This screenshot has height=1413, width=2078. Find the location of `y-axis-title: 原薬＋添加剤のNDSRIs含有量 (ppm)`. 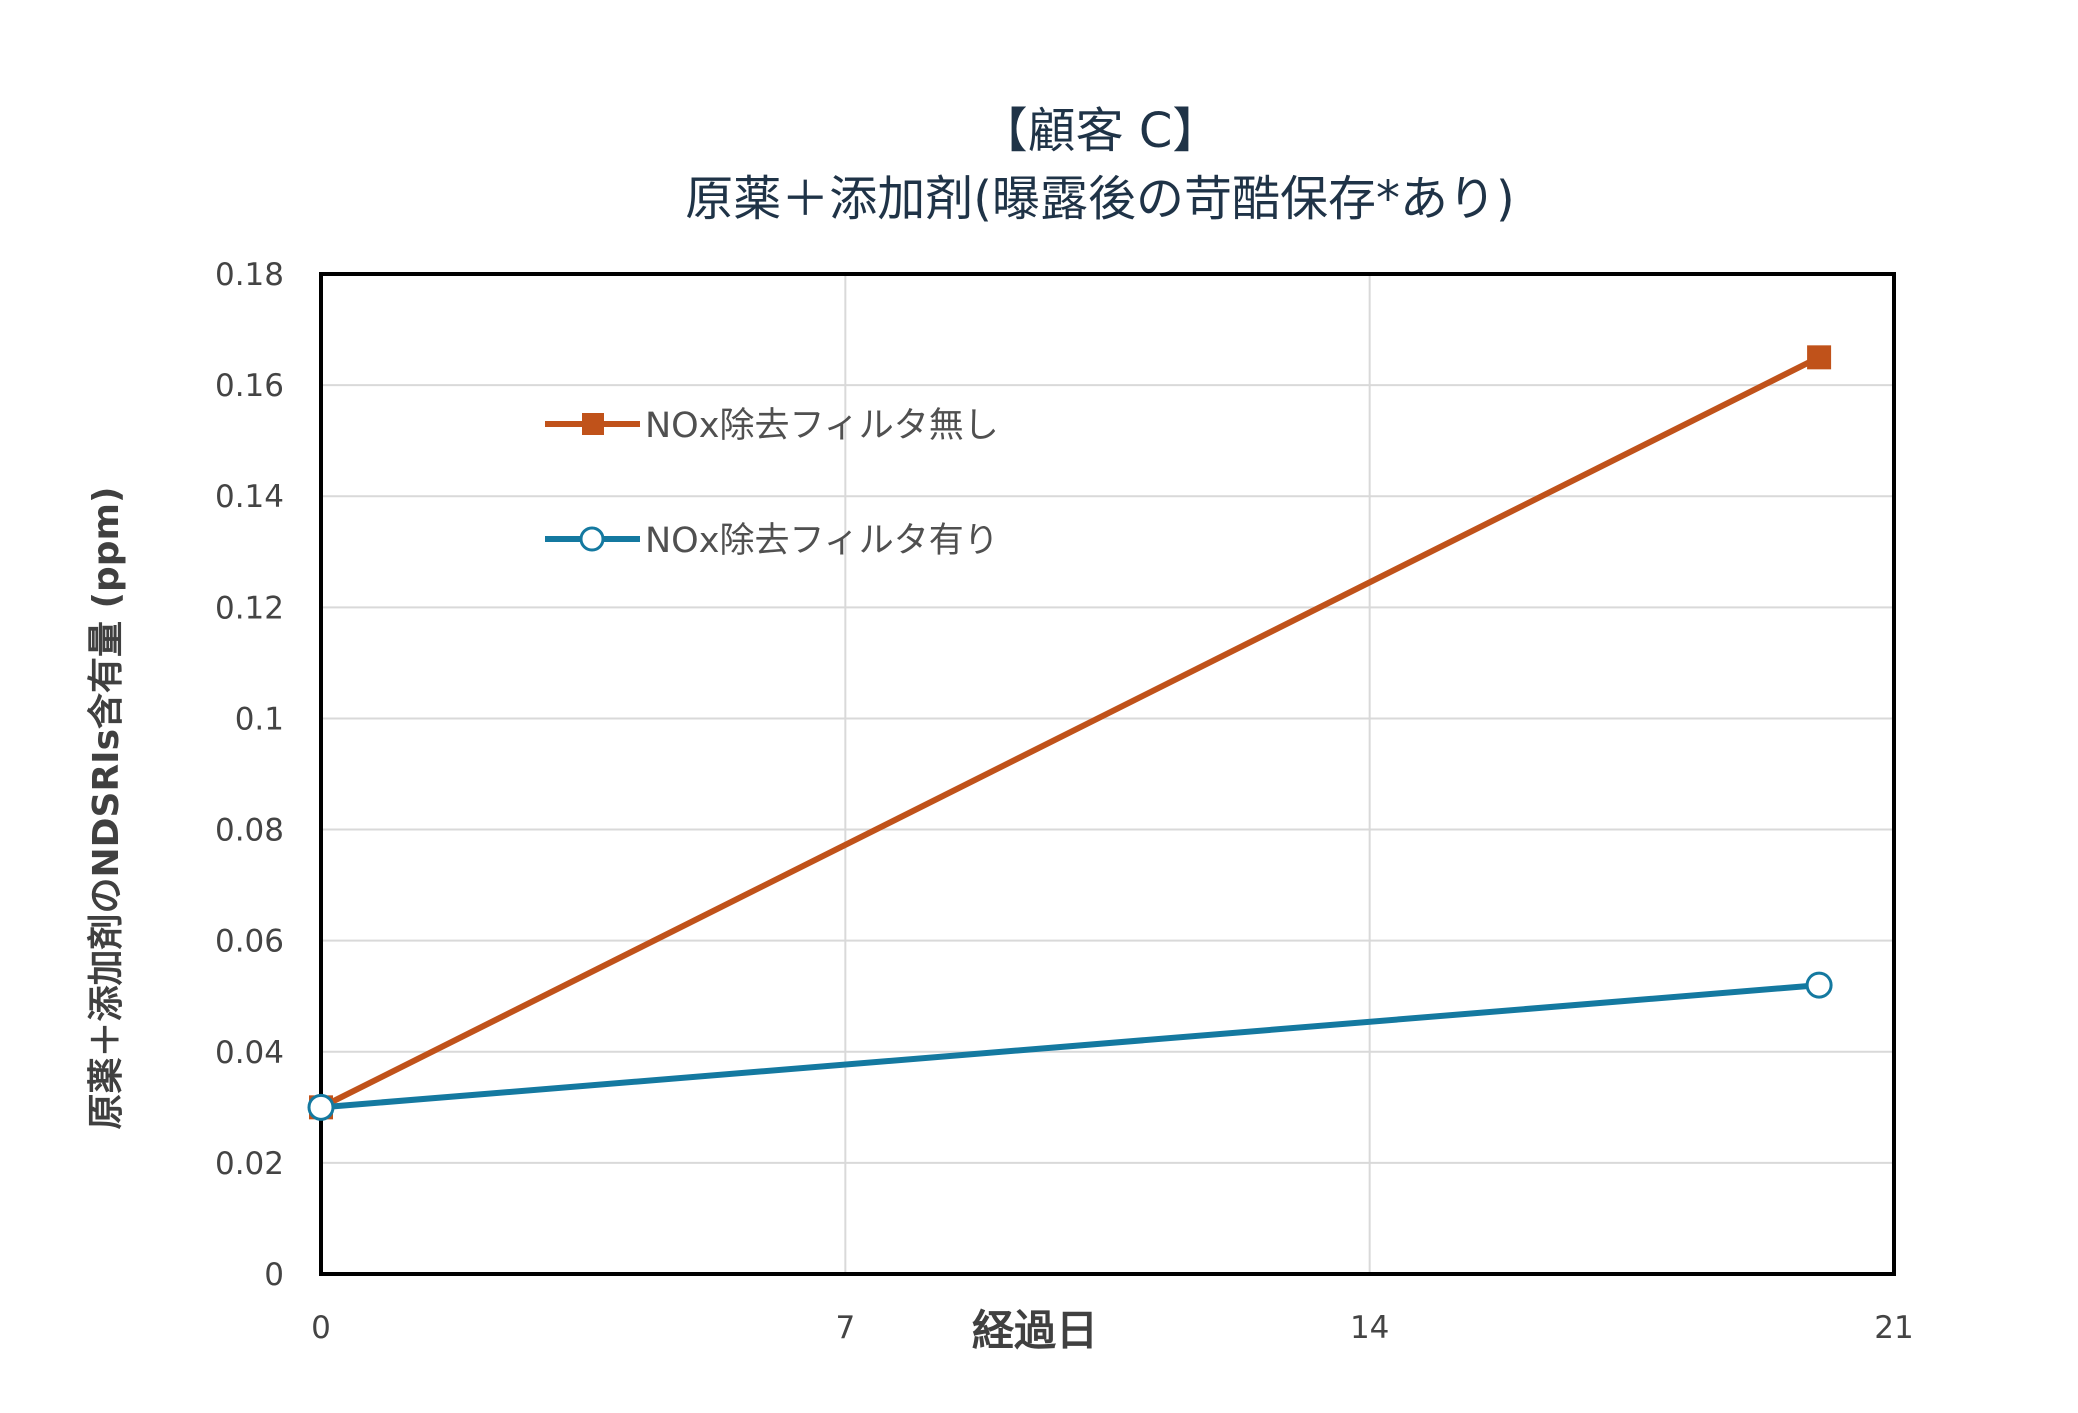

y-axis-title: 原薬＋添加剤のNDSRIs含有量 (ppm) is located at coordinates (106, 808).